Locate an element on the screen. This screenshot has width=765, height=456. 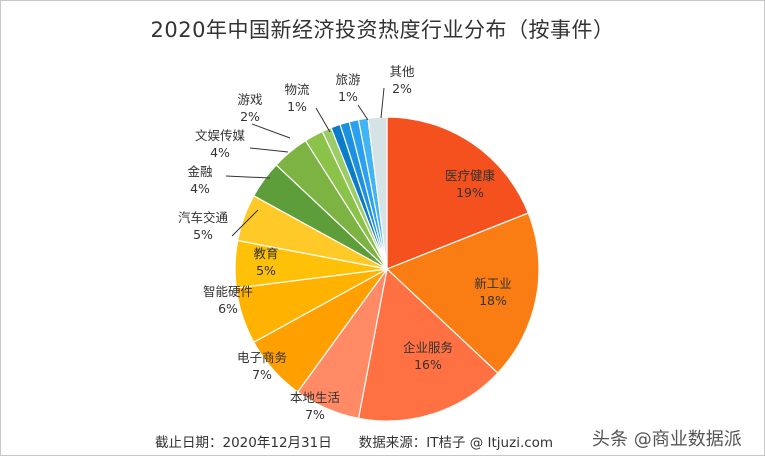
chart-title: 2020年中国新经济投资热度行业分布（按事件） is located at coordinates (382, 30).